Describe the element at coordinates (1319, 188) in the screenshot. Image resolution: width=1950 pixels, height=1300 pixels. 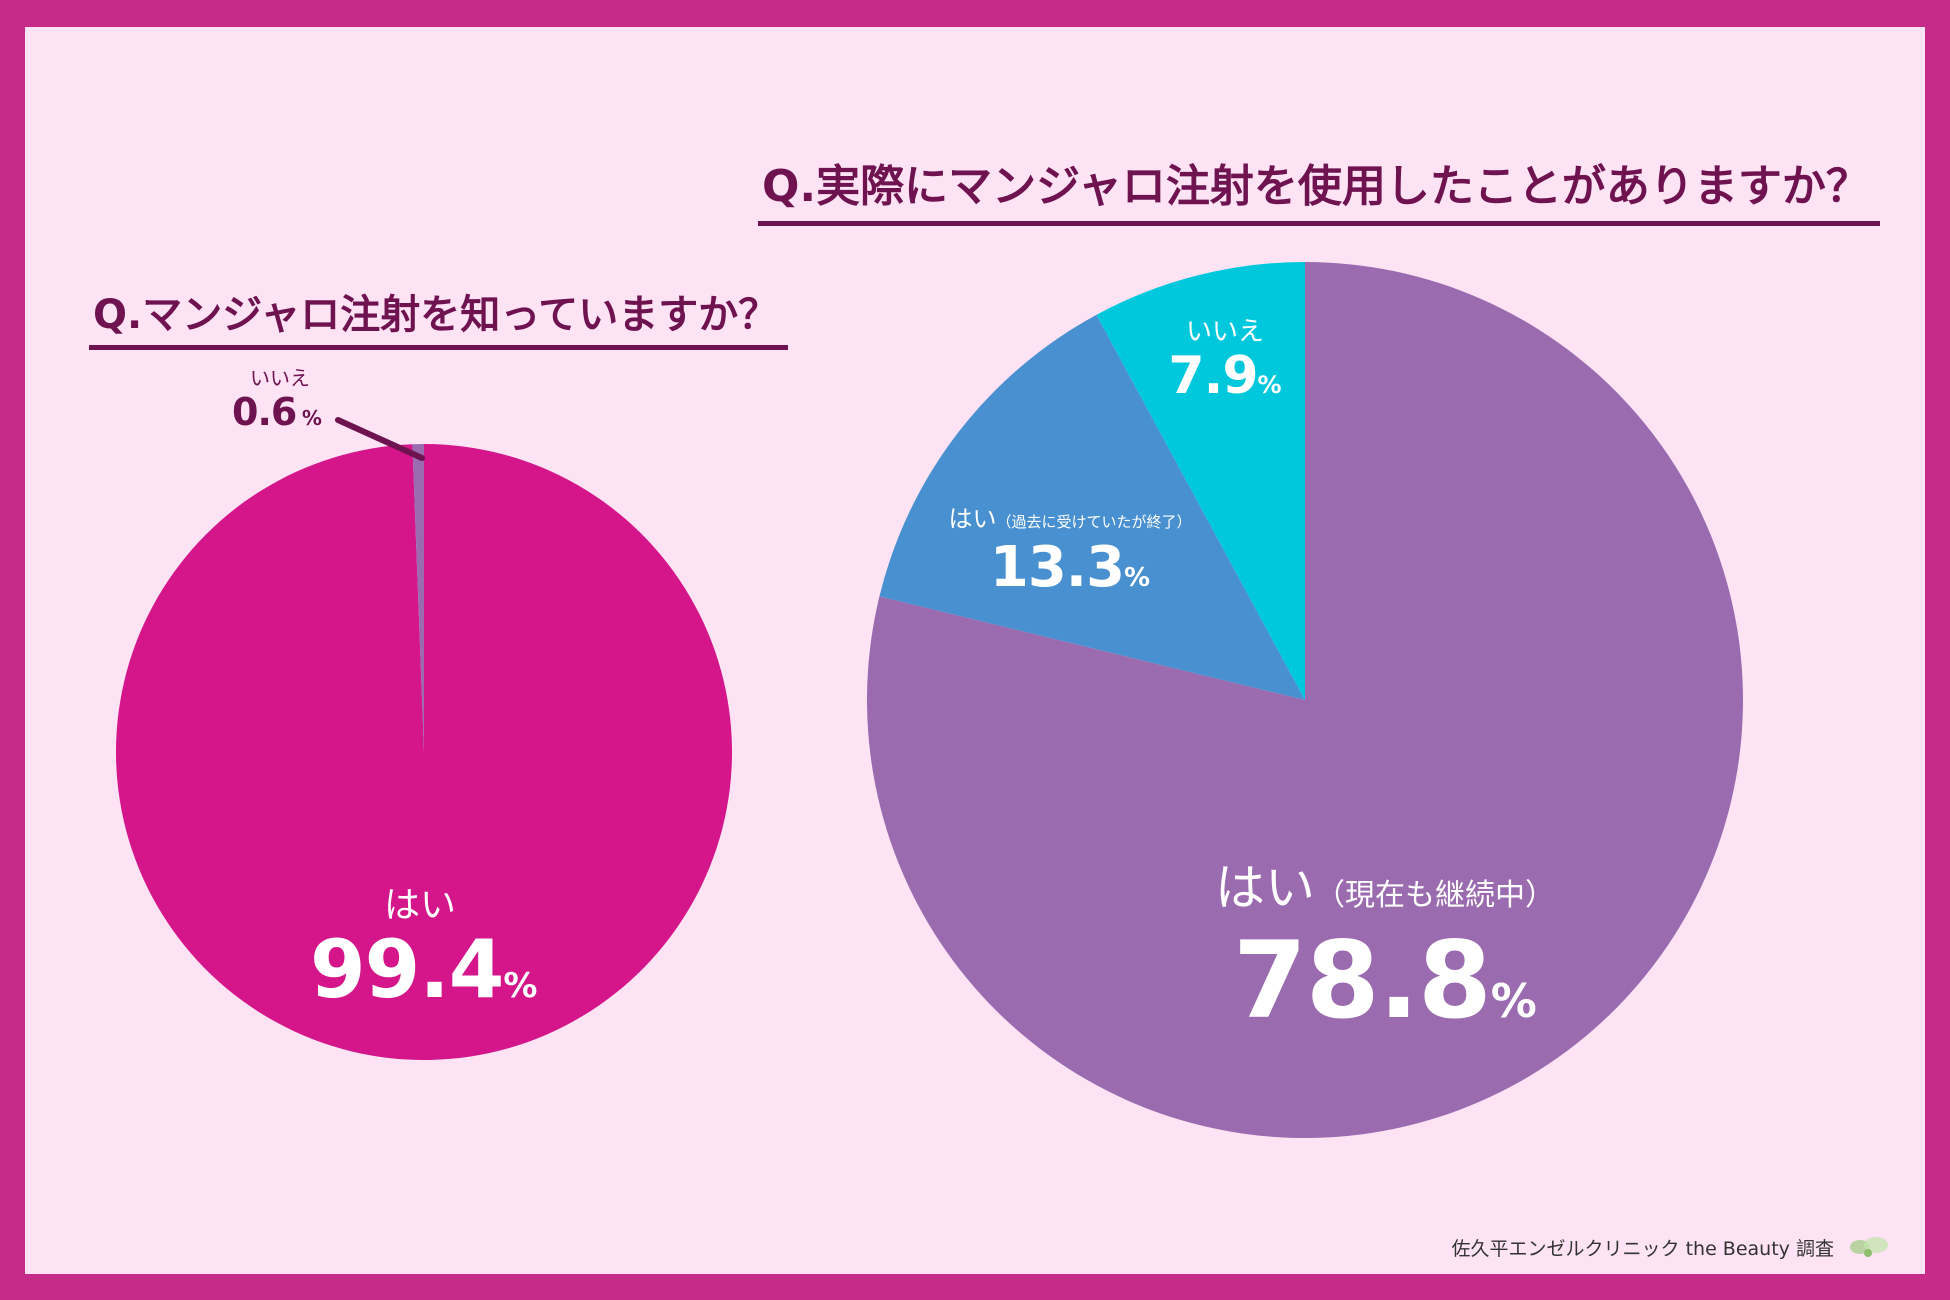
I see `chart2-title: Q.実際にマンジャロ注射を使用したことがありますか？` at that location.